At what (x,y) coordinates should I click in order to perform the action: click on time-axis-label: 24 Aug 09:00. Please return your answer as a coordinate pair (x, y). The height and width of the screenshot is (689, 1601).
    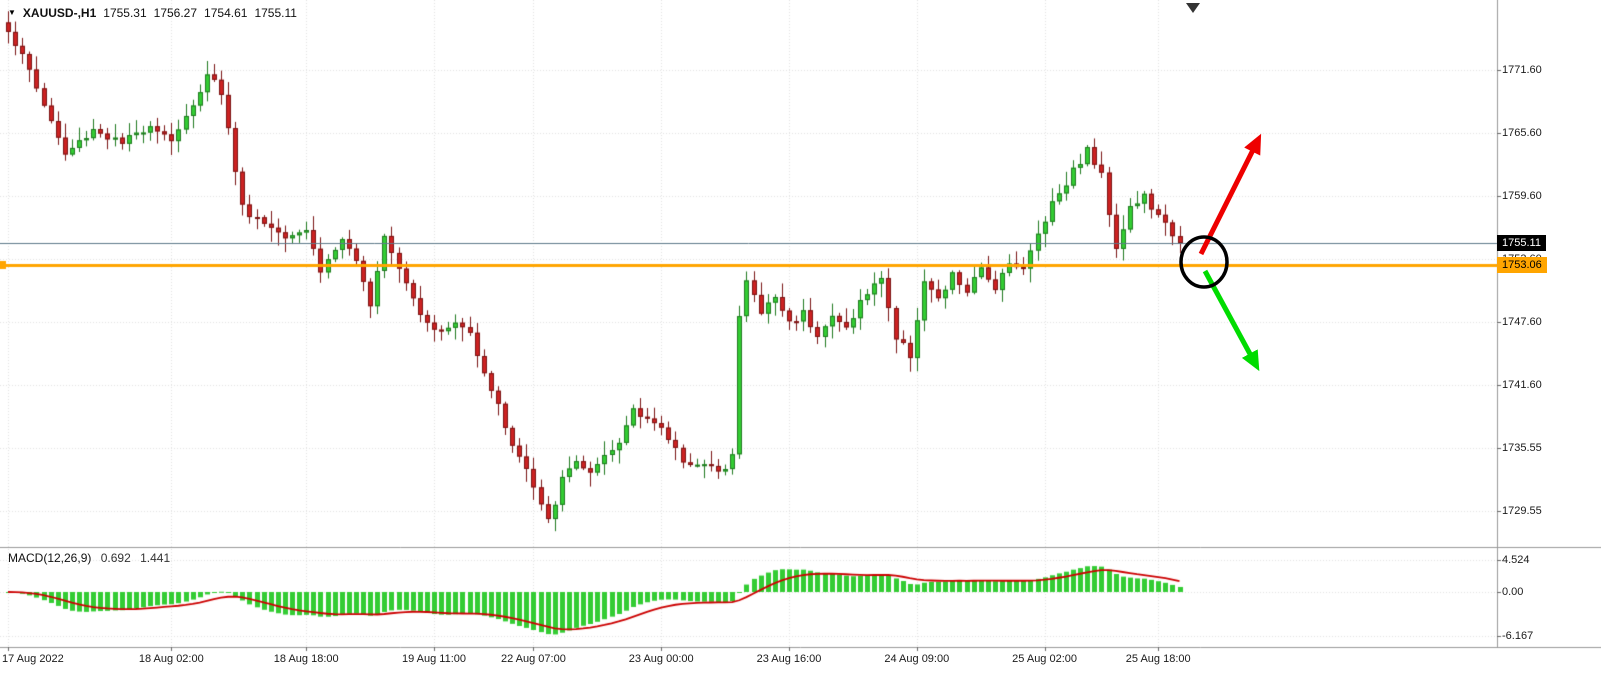
    Looking at the image, I should click on (917, 659).